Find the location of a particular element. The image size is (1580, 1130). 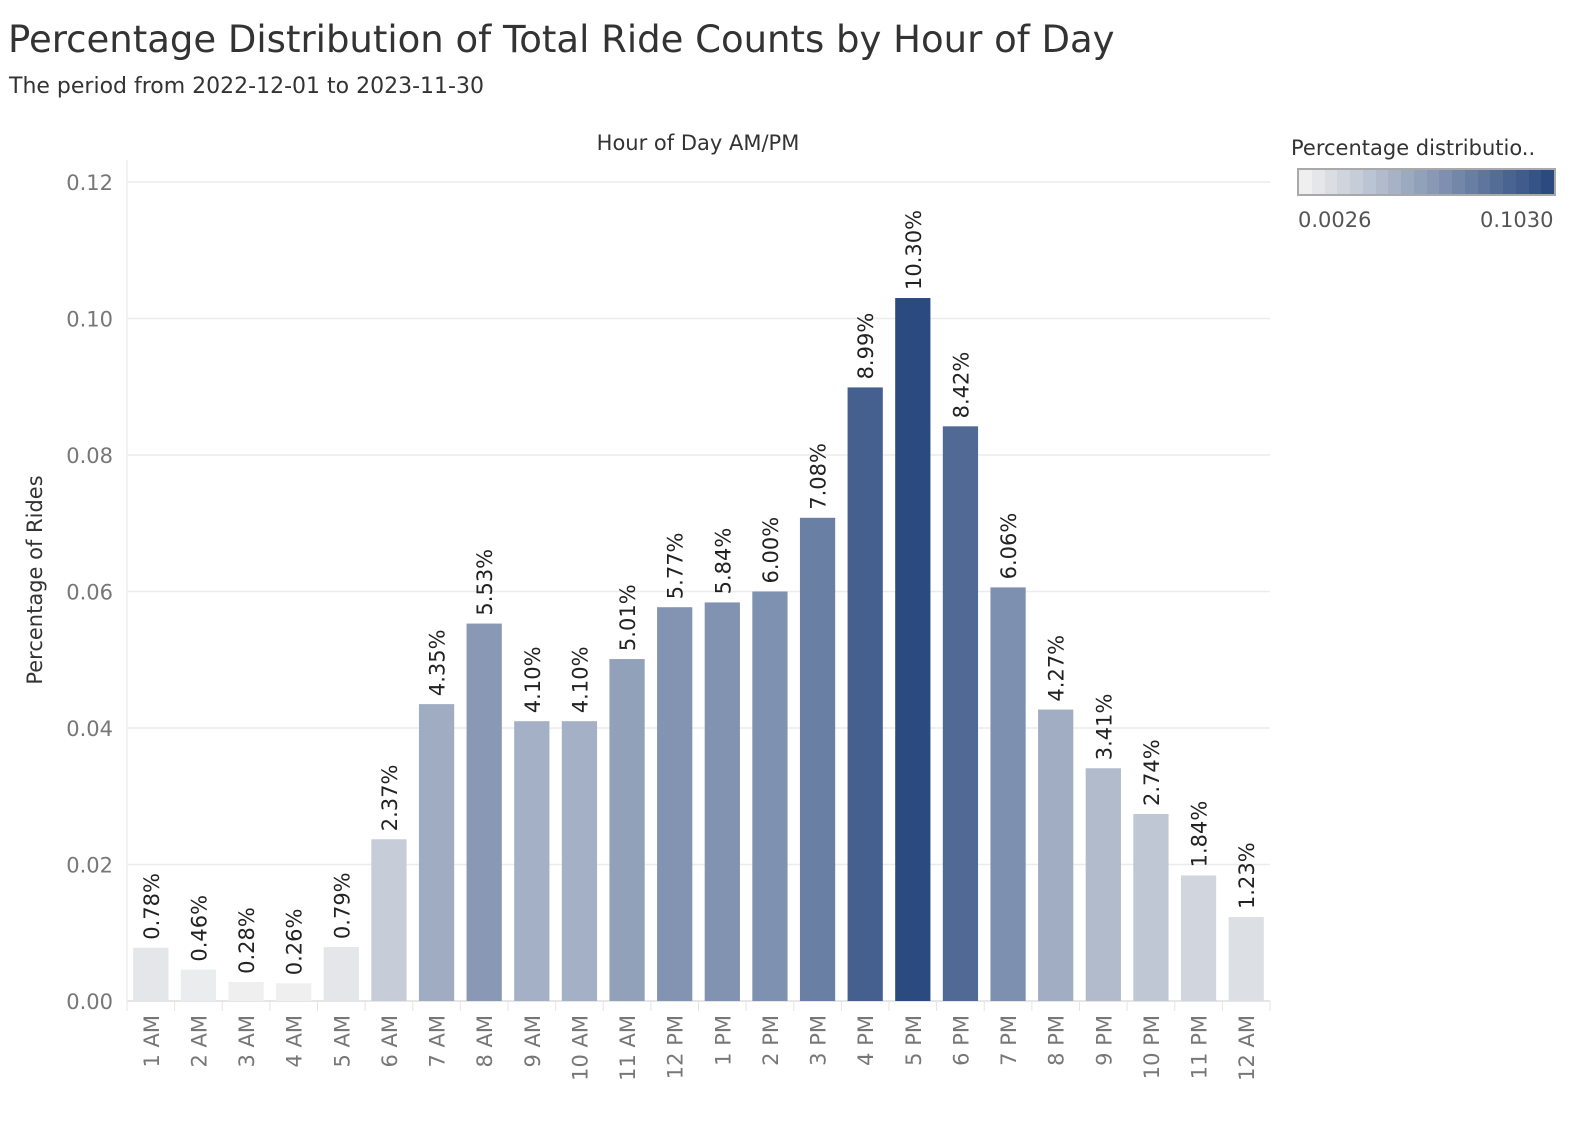

x-tick-label: 6 AM is located at coordinates (390, 1041).